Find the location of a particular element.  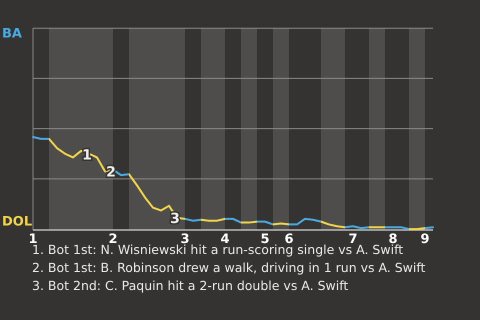

text: 3. Bot 2nd: C. Paquin hit a 2-run double vs A. Swift is located at coordinates (190, 285).